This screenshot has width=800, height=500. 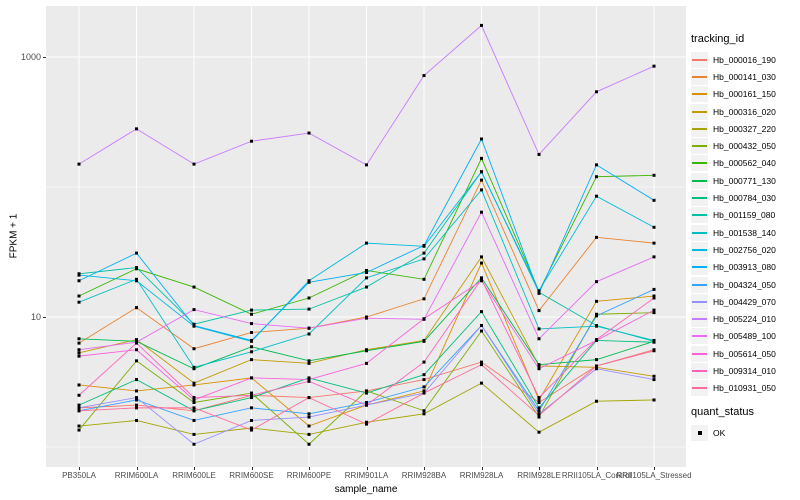 What do you see at coordinates (745, 319) in the screenshot?
I see `legend-item: Hb_005224_010` at bounding box center [745, 319].